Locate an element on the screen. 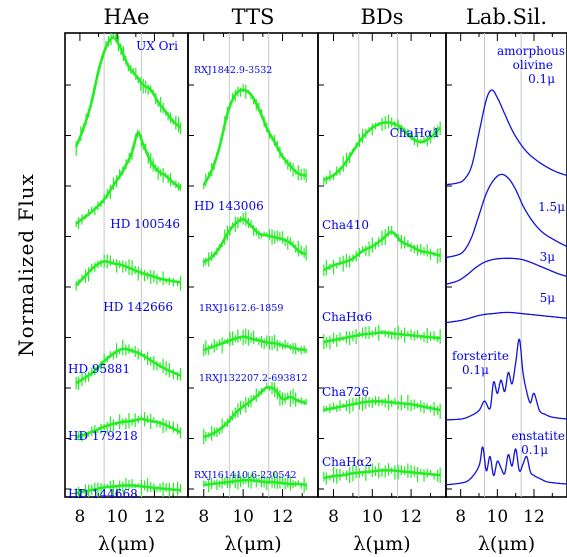  series-label: Cha410 is located at coordinates (345, 225).